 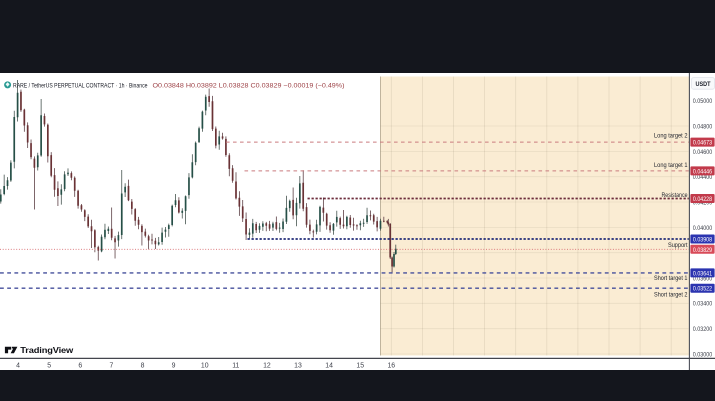 What do you see at coordinates (49, 365) in the screenshot?
I see `svg-text: 5` at bounding box center [49, 365].